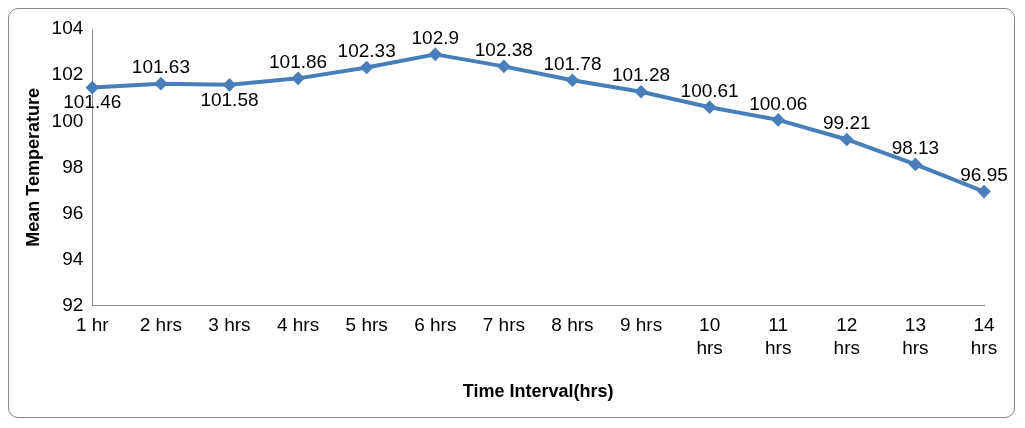  Describe the element at coordinates (915, 148) in the screenshot. I see `data-label: 98.13` at that location.